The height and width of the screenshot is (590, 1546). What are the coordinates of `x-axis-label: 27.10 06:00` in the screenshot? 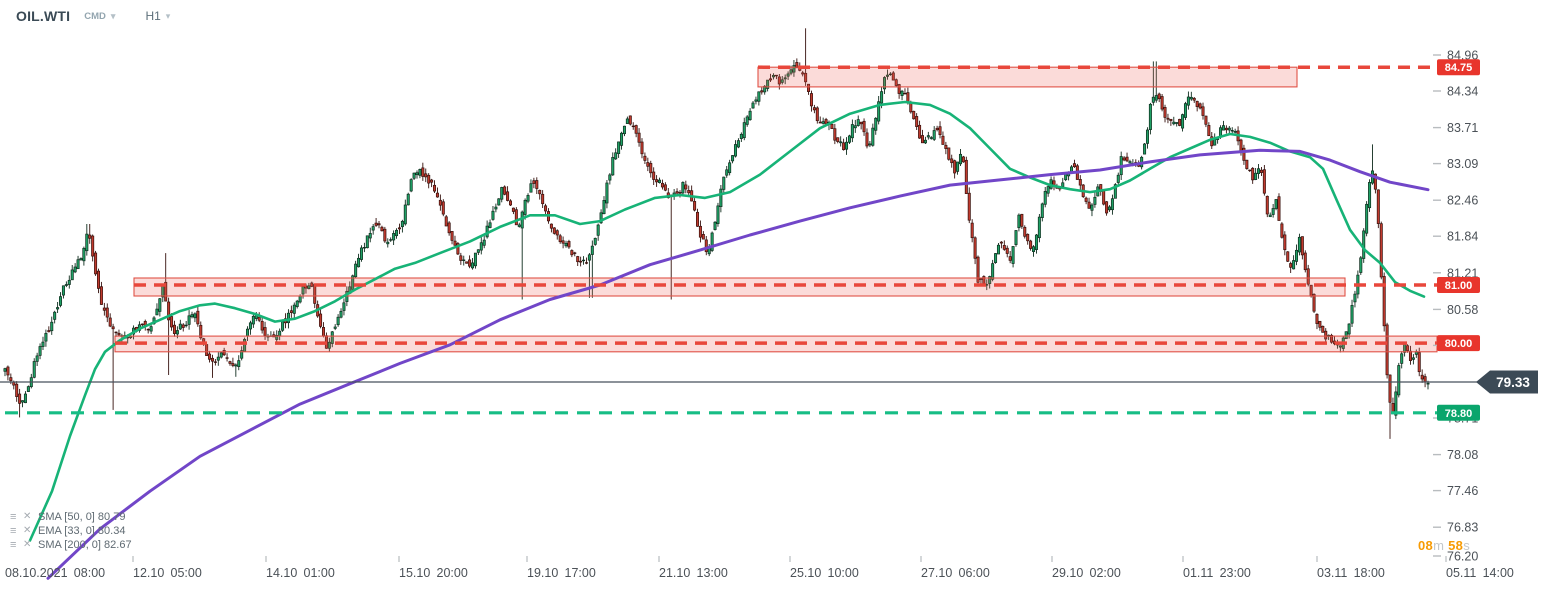 It's located at (955, 573).